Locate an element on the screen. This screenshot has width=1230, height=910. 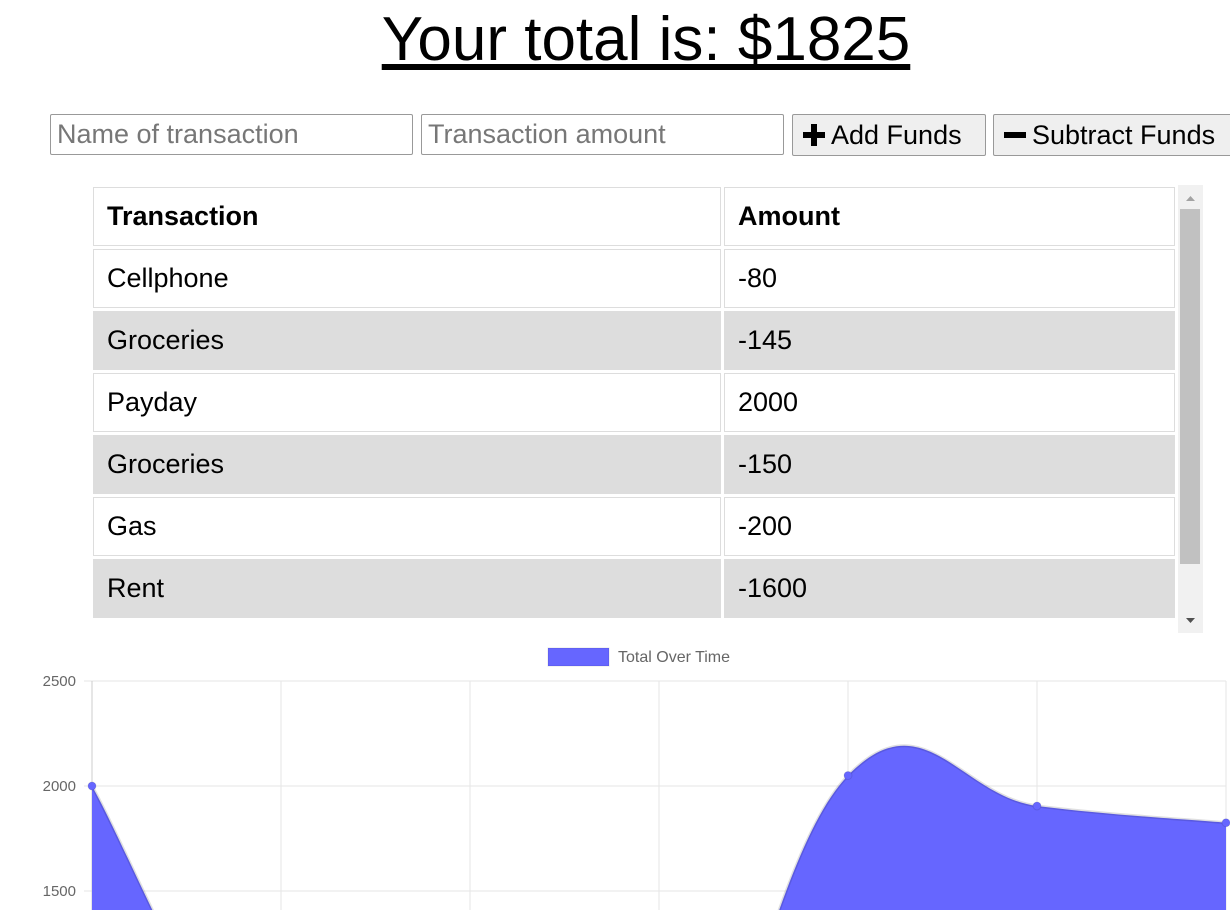
table-row: Groceries -150 is located at coordinates (634, 464).